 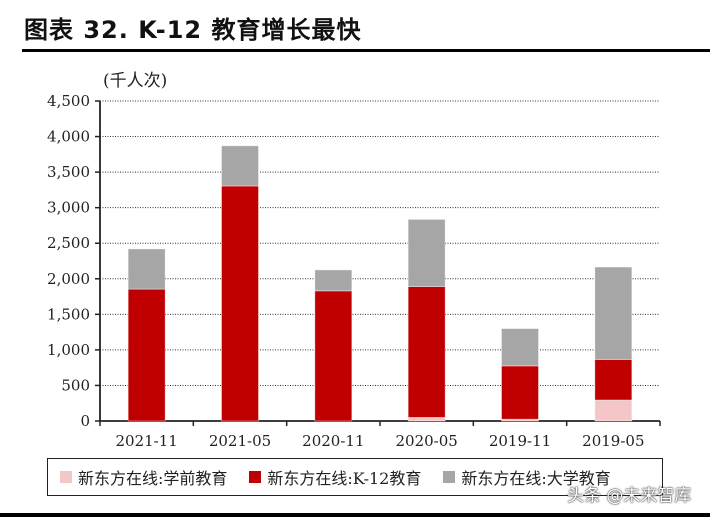 I want to click on unit-label: (千人次), so click(x=135, y=81).